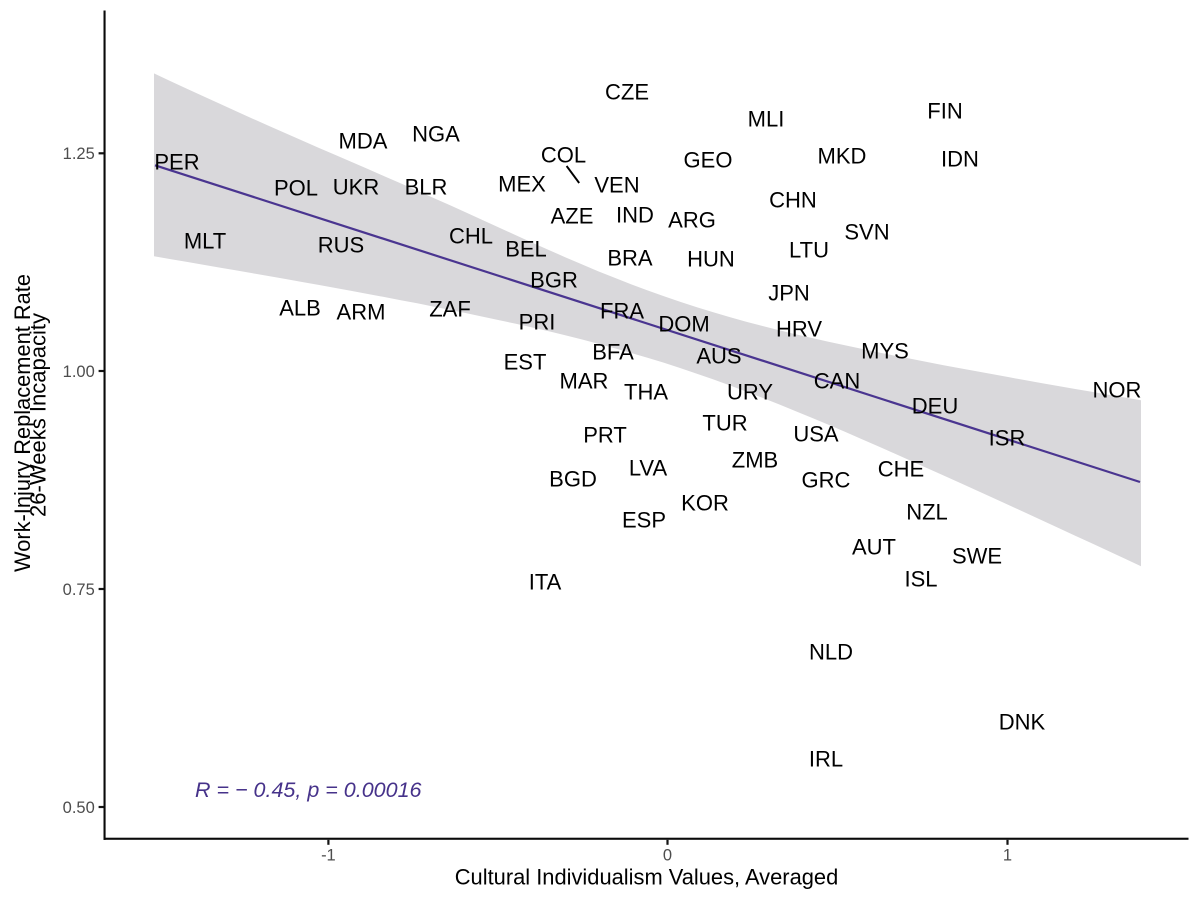 The image size is (1200, 905). What do you see at coordinates (627, 92) in the screenshot?
I see `svg-text: CZE` at bounding box center [627, 92].